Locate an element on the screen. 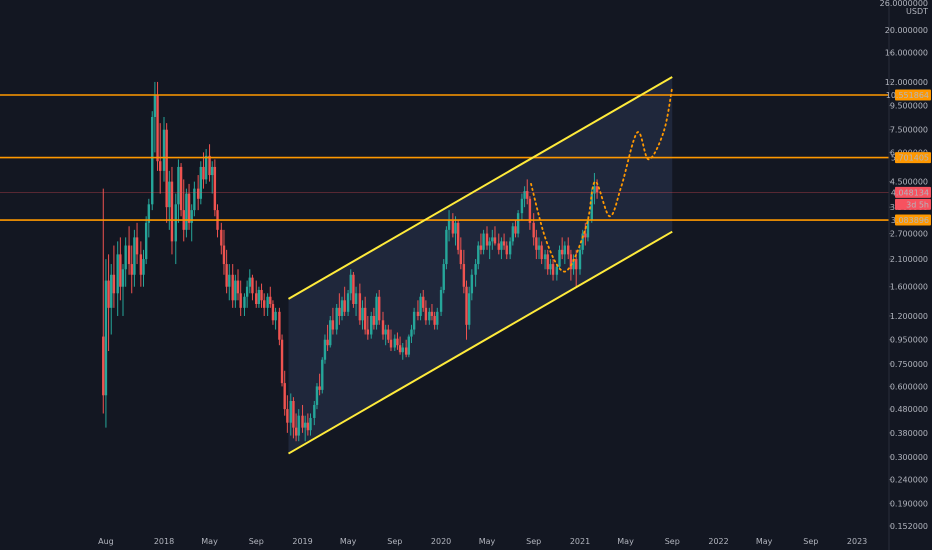 Image resolution: width=932 pixels, height=550 pixels. x-tick-label: 2023 is located at coordinates (857, 541).